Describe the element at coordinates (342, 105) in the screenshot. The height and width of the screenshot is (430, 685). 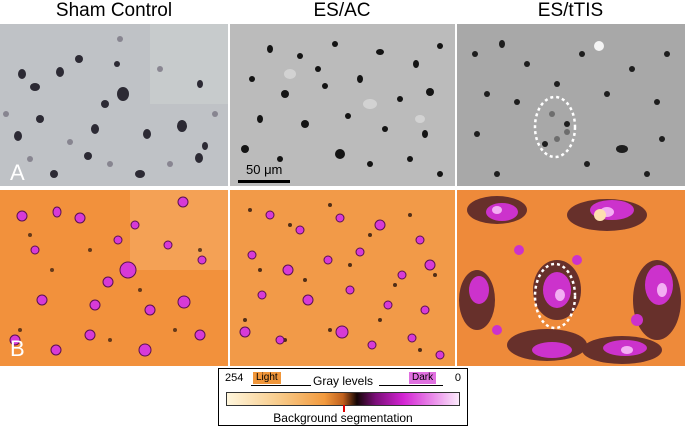
I see `micrograph-es-ac-grayscale` at that location.